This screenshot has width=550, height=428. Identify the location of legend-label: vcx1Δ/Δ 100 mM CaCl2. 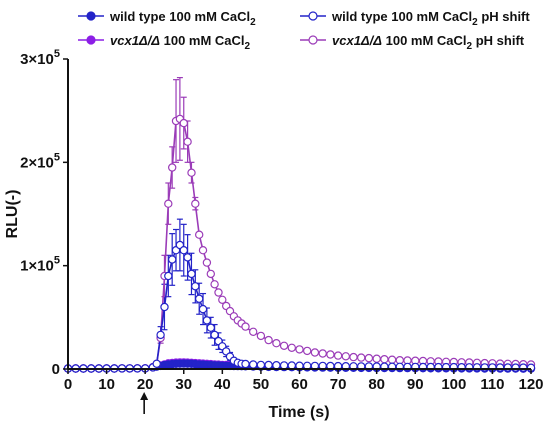
(180, 42).